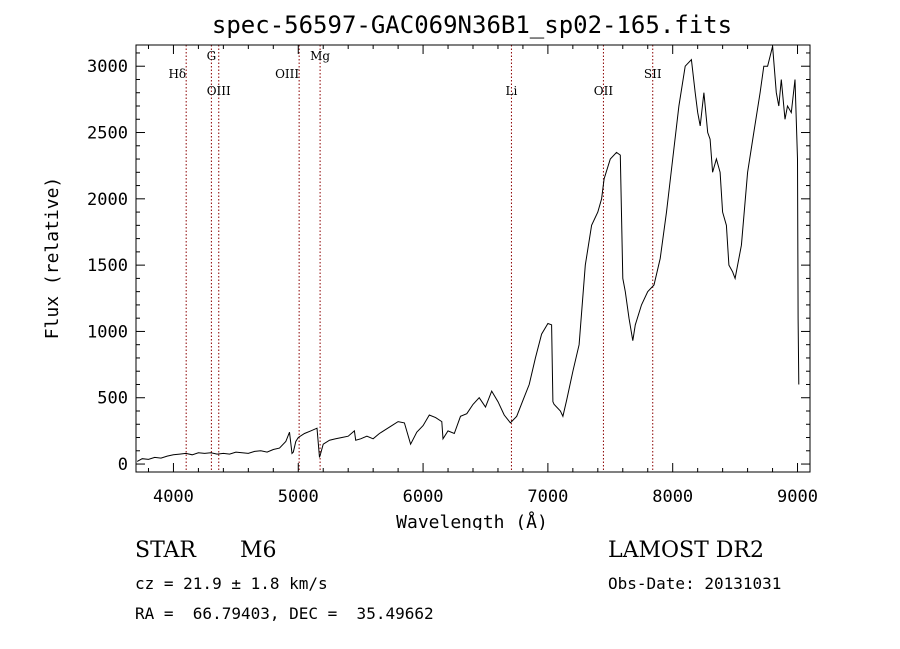 Image resolution: width=900 pixels, height=649 pixels. Describe the element at coordinates (686, 550) in the screenshot. I see `survey-name: LAMOST DR2` at that location.